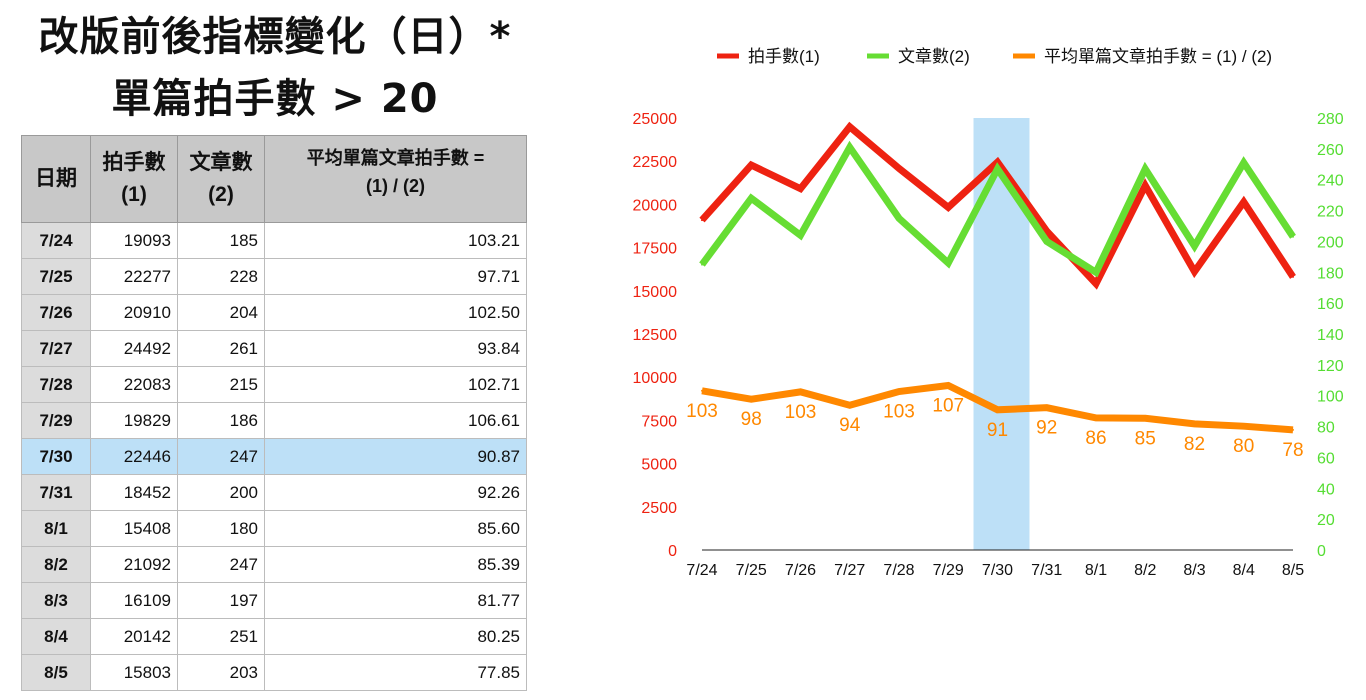  What do you see at coordinates (659, 508) in the screenshot?
I see `y-left-tick-label: 2500` at bounding box center [659, 508].